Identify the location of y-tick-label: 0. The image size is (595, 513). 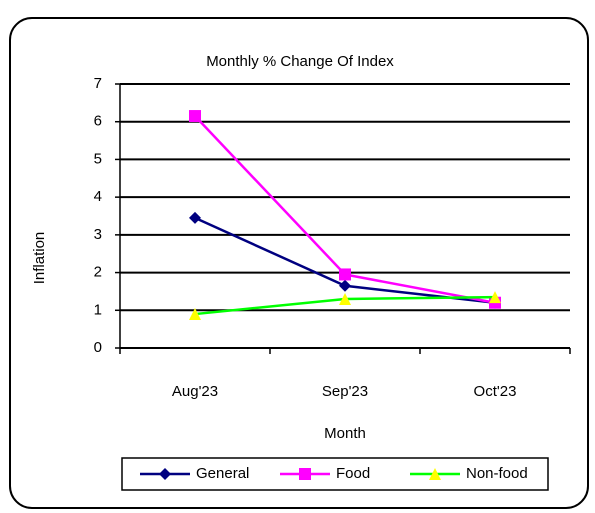
(98, 347).